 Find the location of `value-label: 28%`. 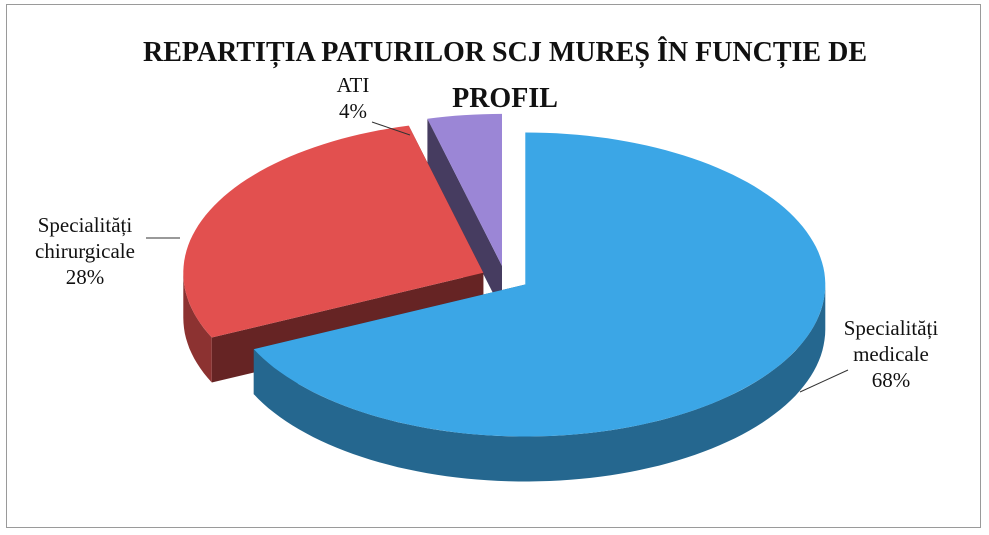

value-label: 28% is located at coordinates (85, 277).